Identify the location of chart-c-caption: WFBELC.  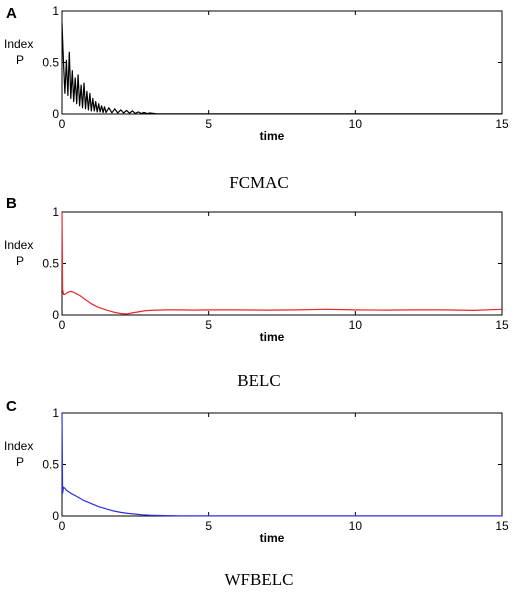
(259, 579).